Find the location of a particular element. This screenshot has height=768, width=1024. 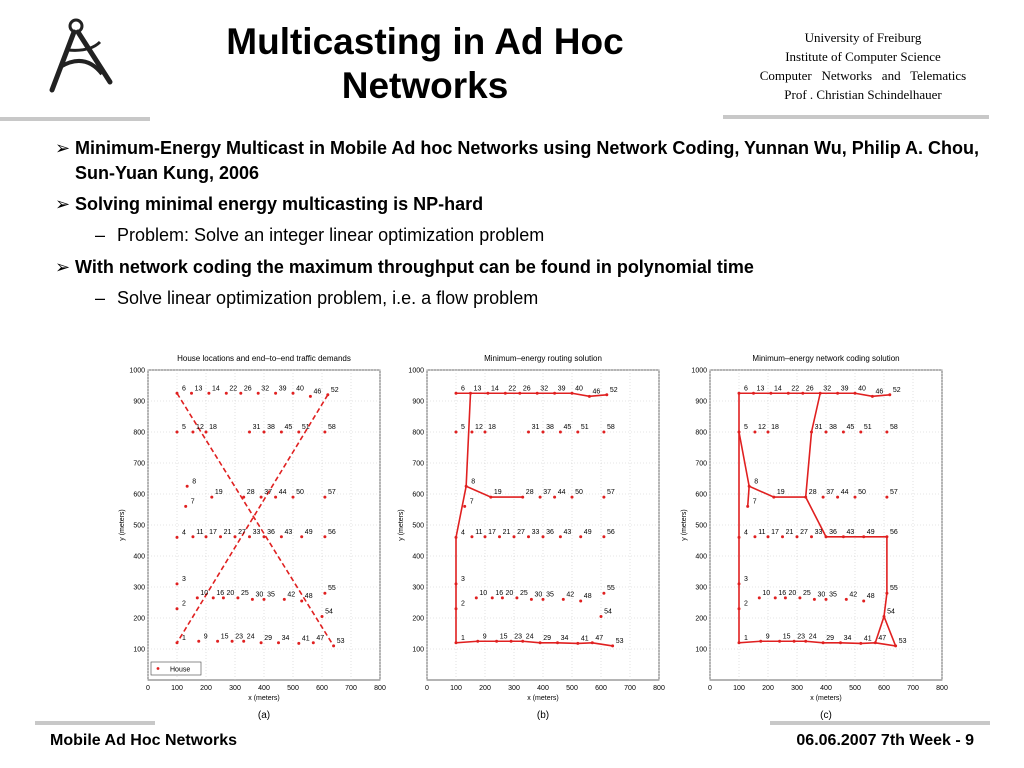

node-label: 39 is located at coordinates (845, 388).